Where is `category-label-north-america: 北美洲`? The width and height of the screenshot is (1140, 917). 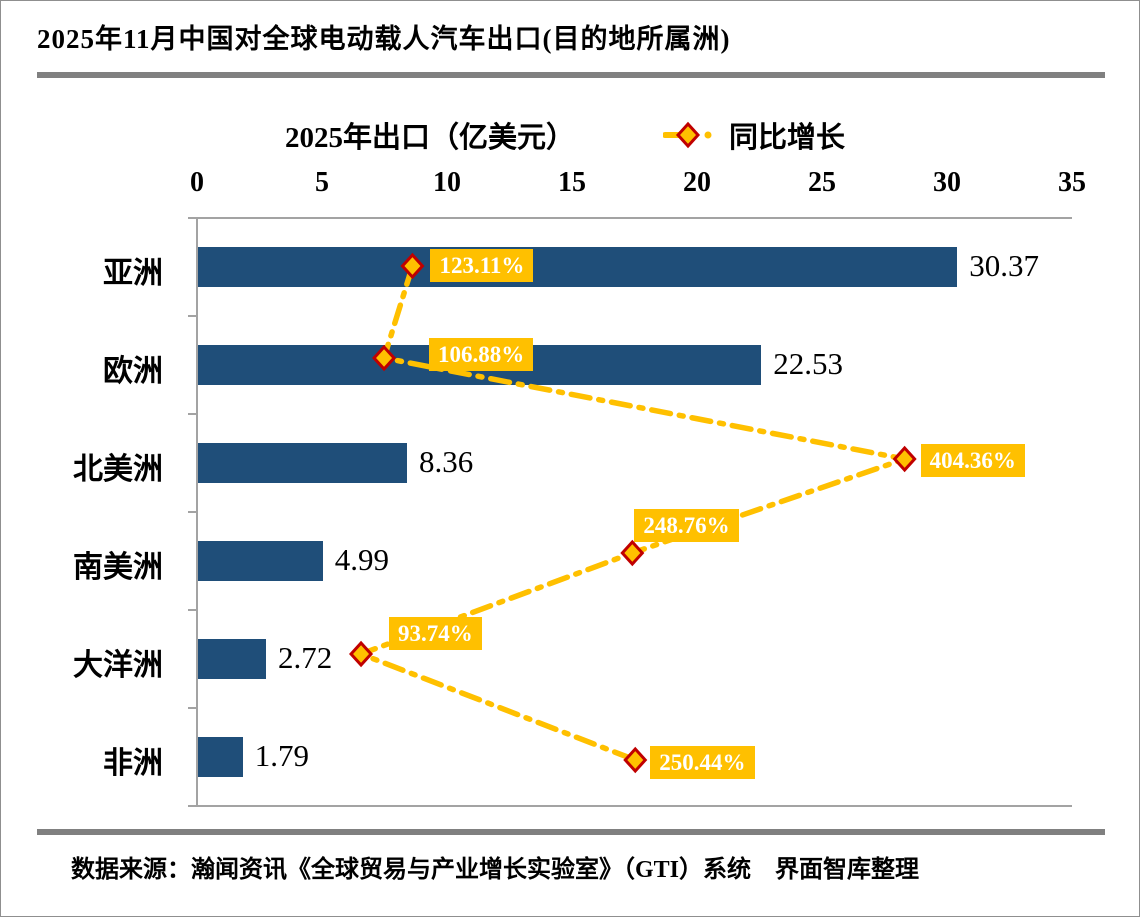 category-label-north-america: 北美洲 is located at coordinates (118, 469).